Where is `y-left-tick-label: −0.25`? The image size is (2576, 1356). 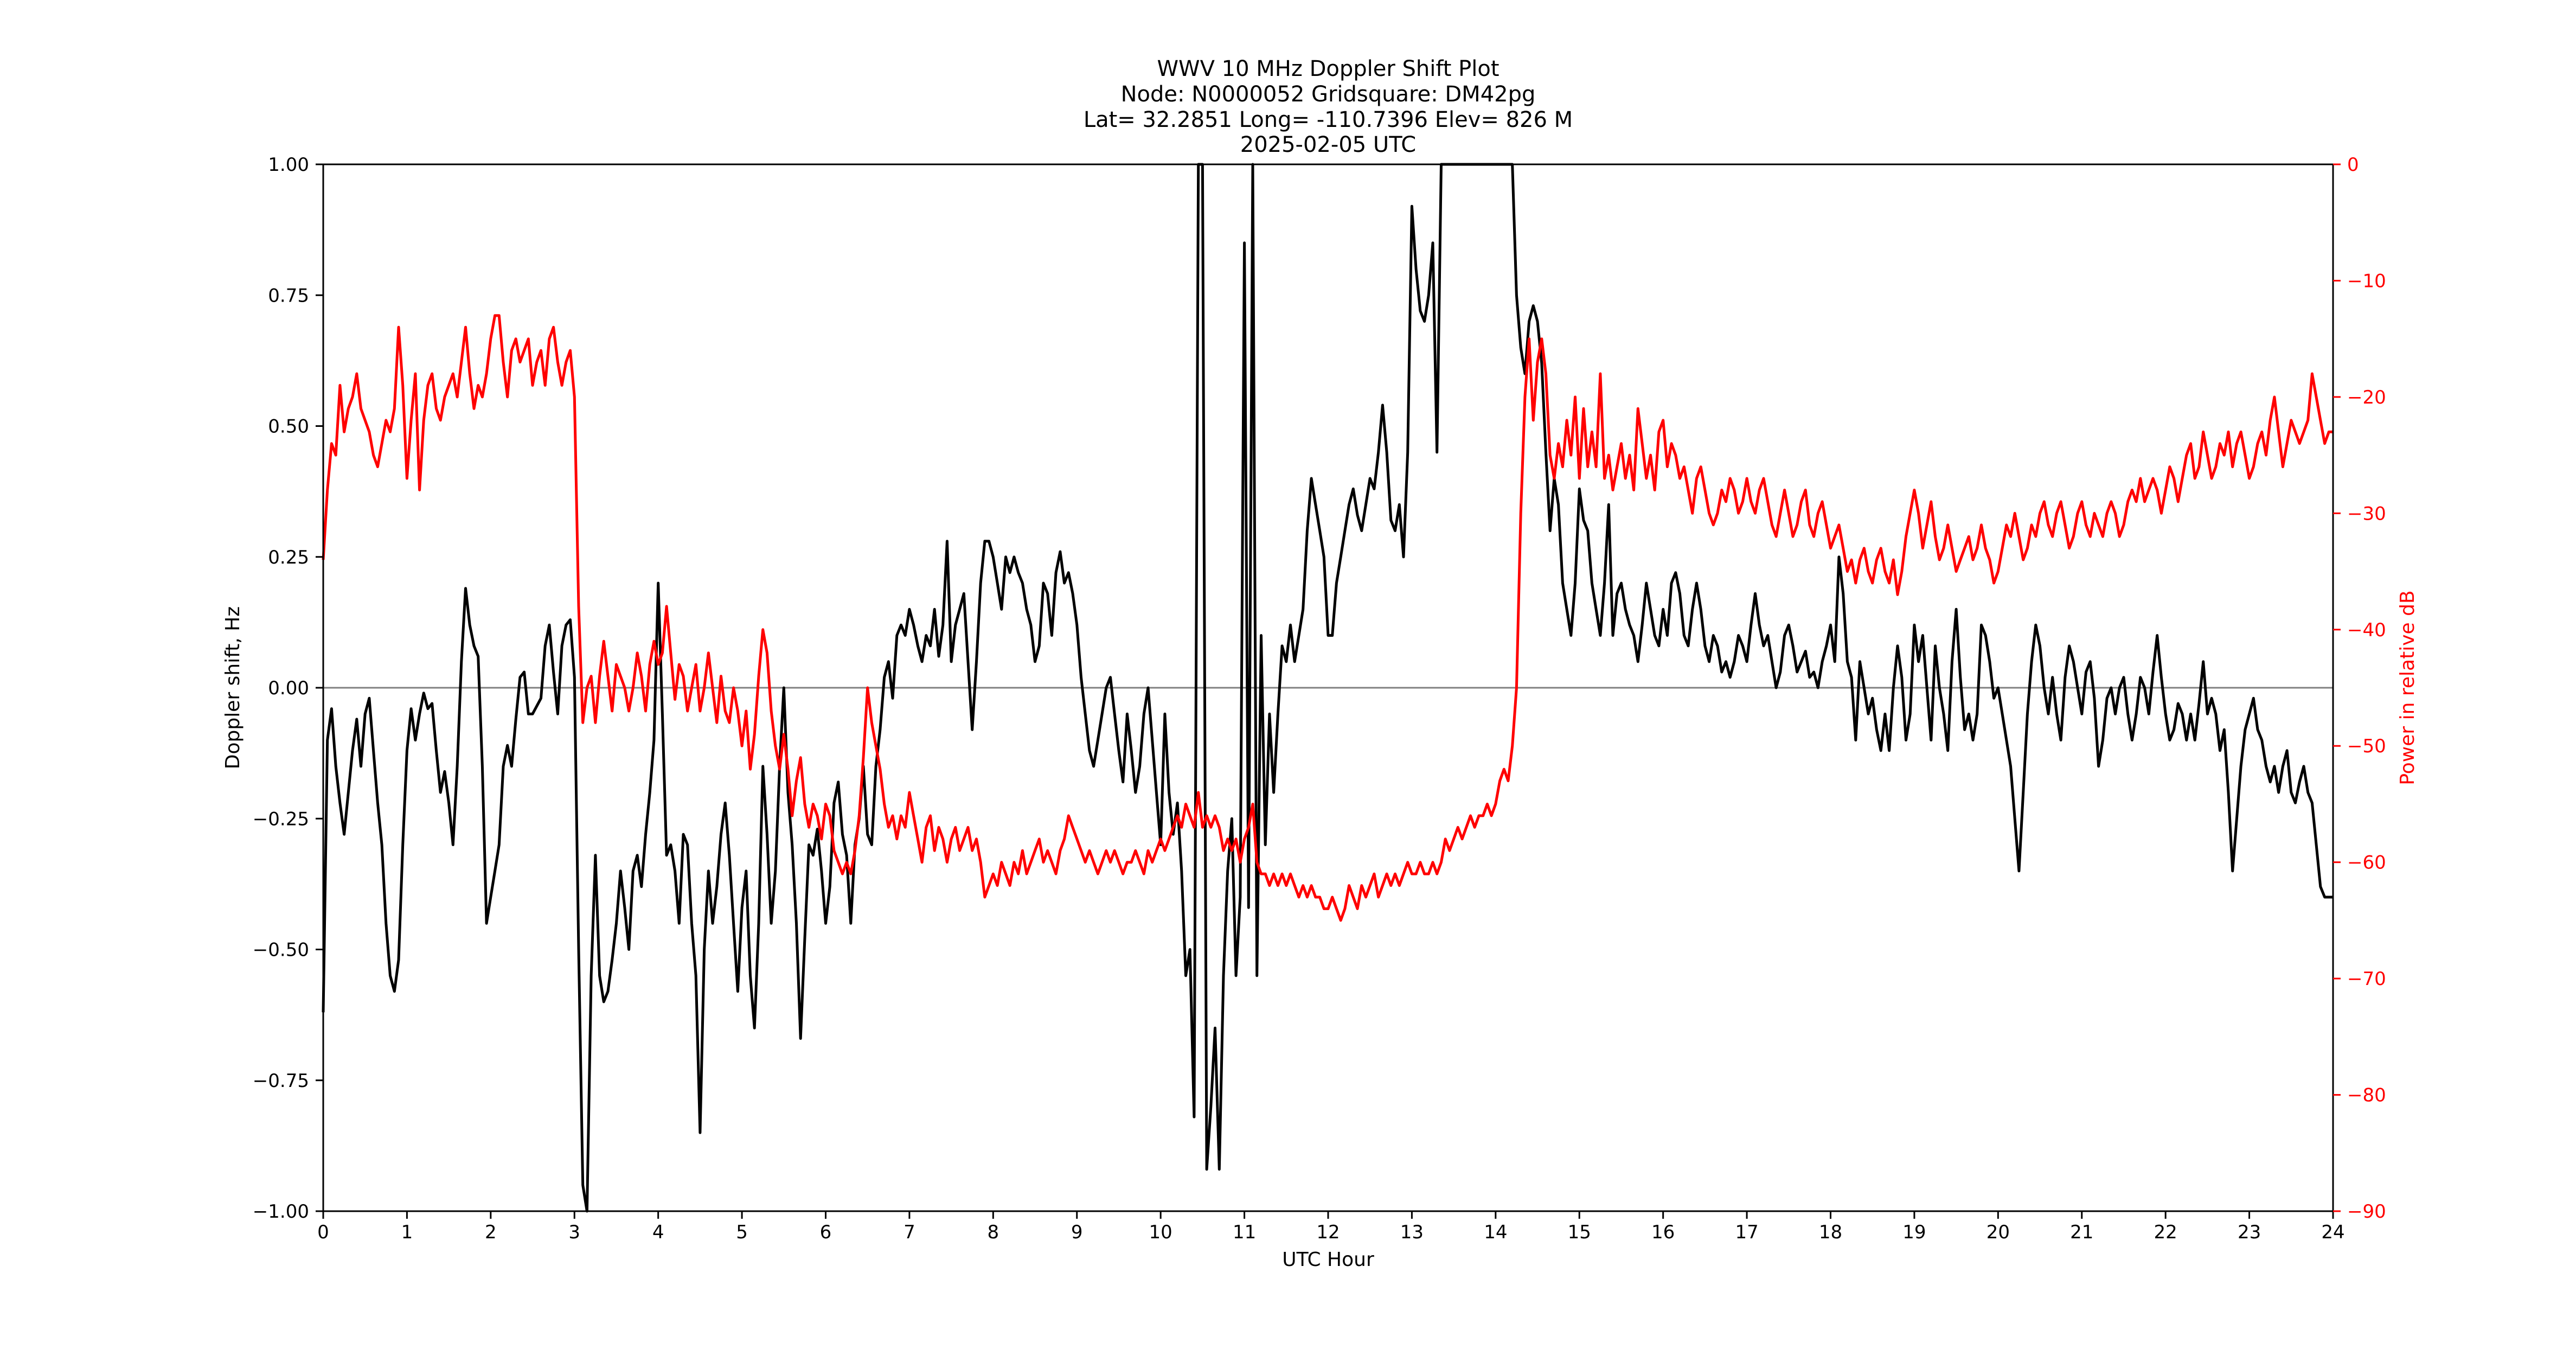
y-left-tick-label: −0.25 is located at coordinates (281, 819).